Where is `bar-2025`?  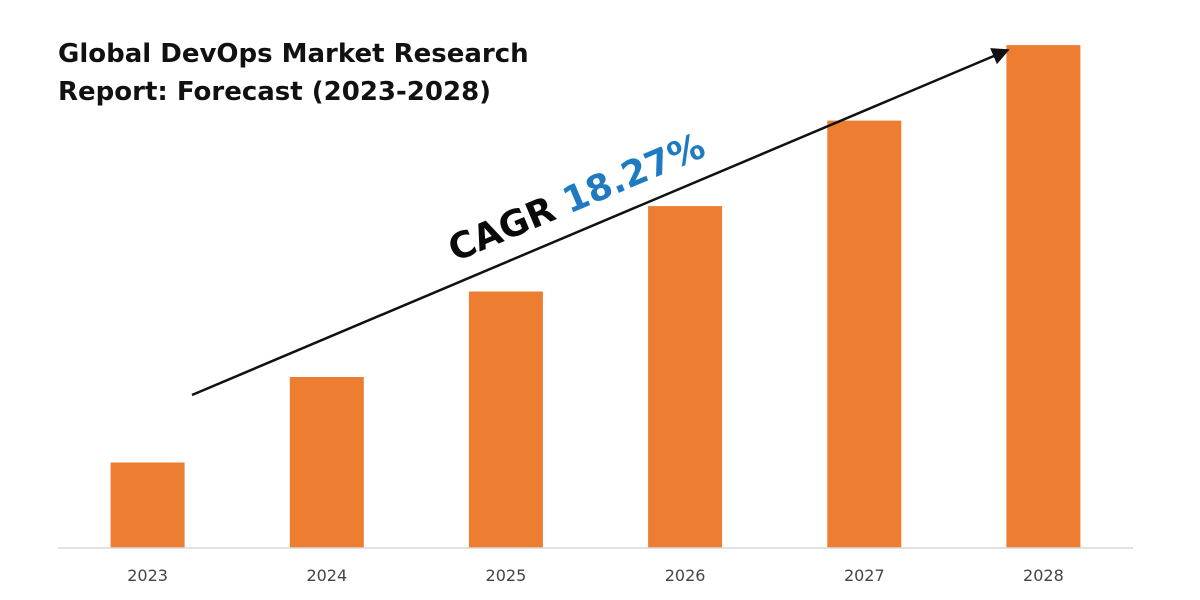 bar-2025 is located at coordinates (505, 419).